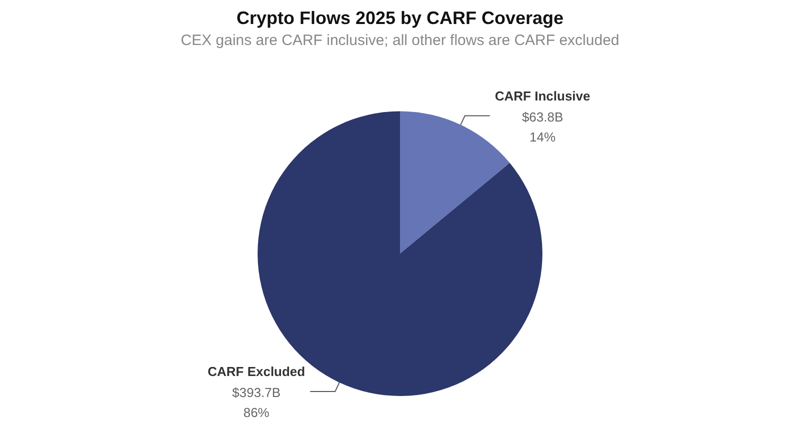  What do you see at coordinates (257, 372) in the screenshot?
I see `slice-label: CARF Excluded` at bounding box center [257, 372].